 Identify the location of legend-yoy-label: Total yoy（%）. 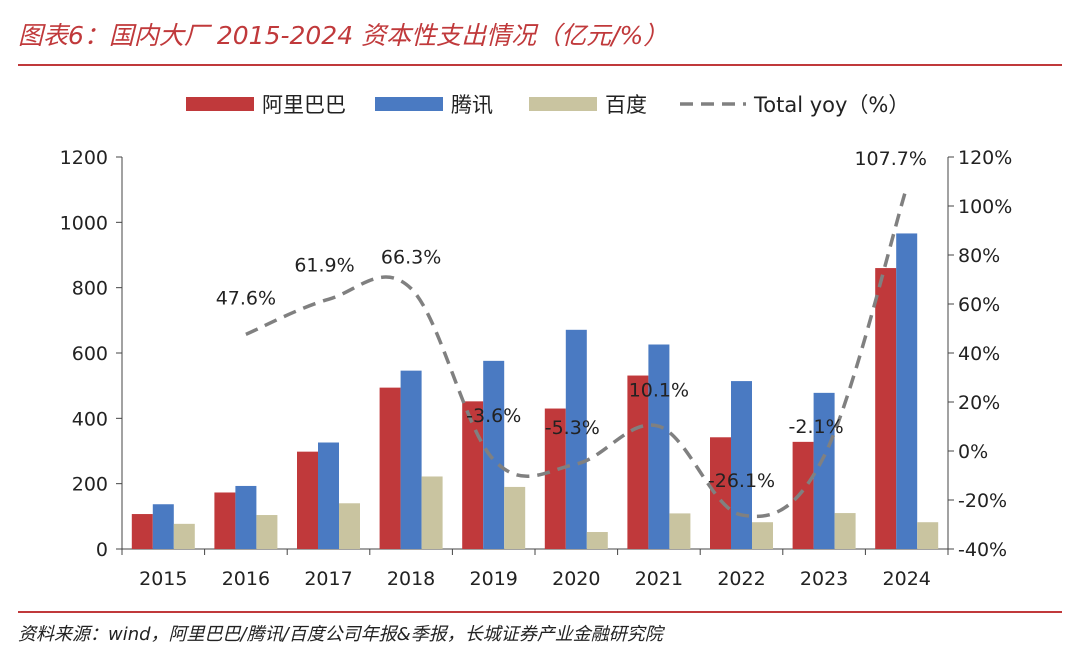
(831, 105).